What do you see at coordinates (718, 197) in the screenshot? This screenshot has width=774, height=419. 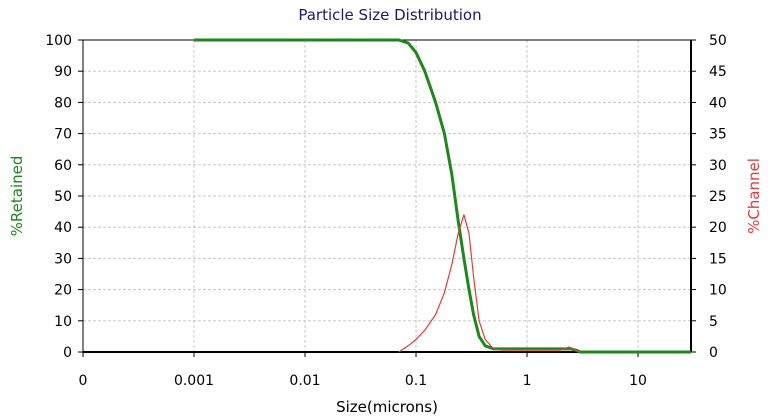 I see `y-right-tick-label: 25` at bounding box center [718, 197].